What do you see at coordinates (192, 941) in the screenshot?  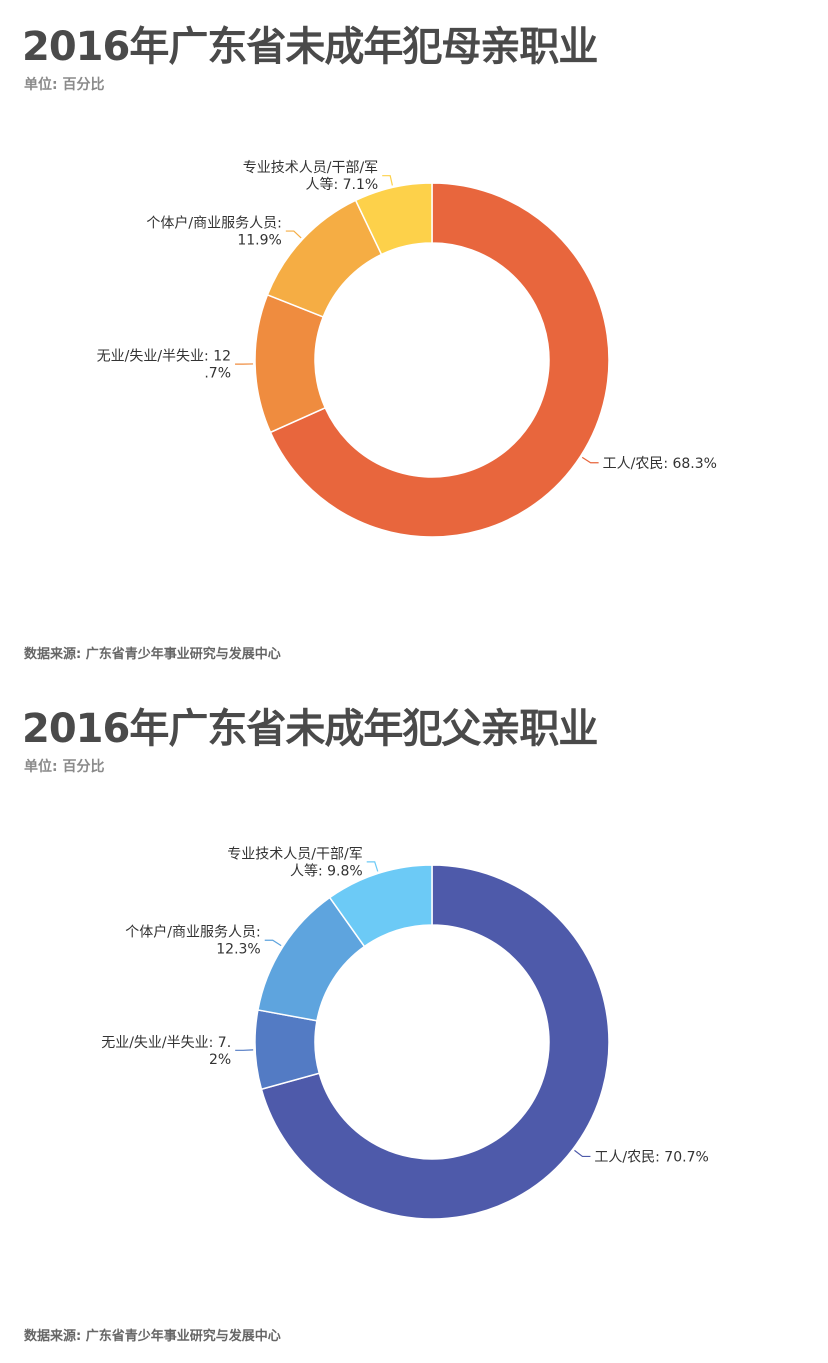 I see `data-label-self-employed: 个体户/商业服务人员: 12.3%` at bounding box center [192, 941].